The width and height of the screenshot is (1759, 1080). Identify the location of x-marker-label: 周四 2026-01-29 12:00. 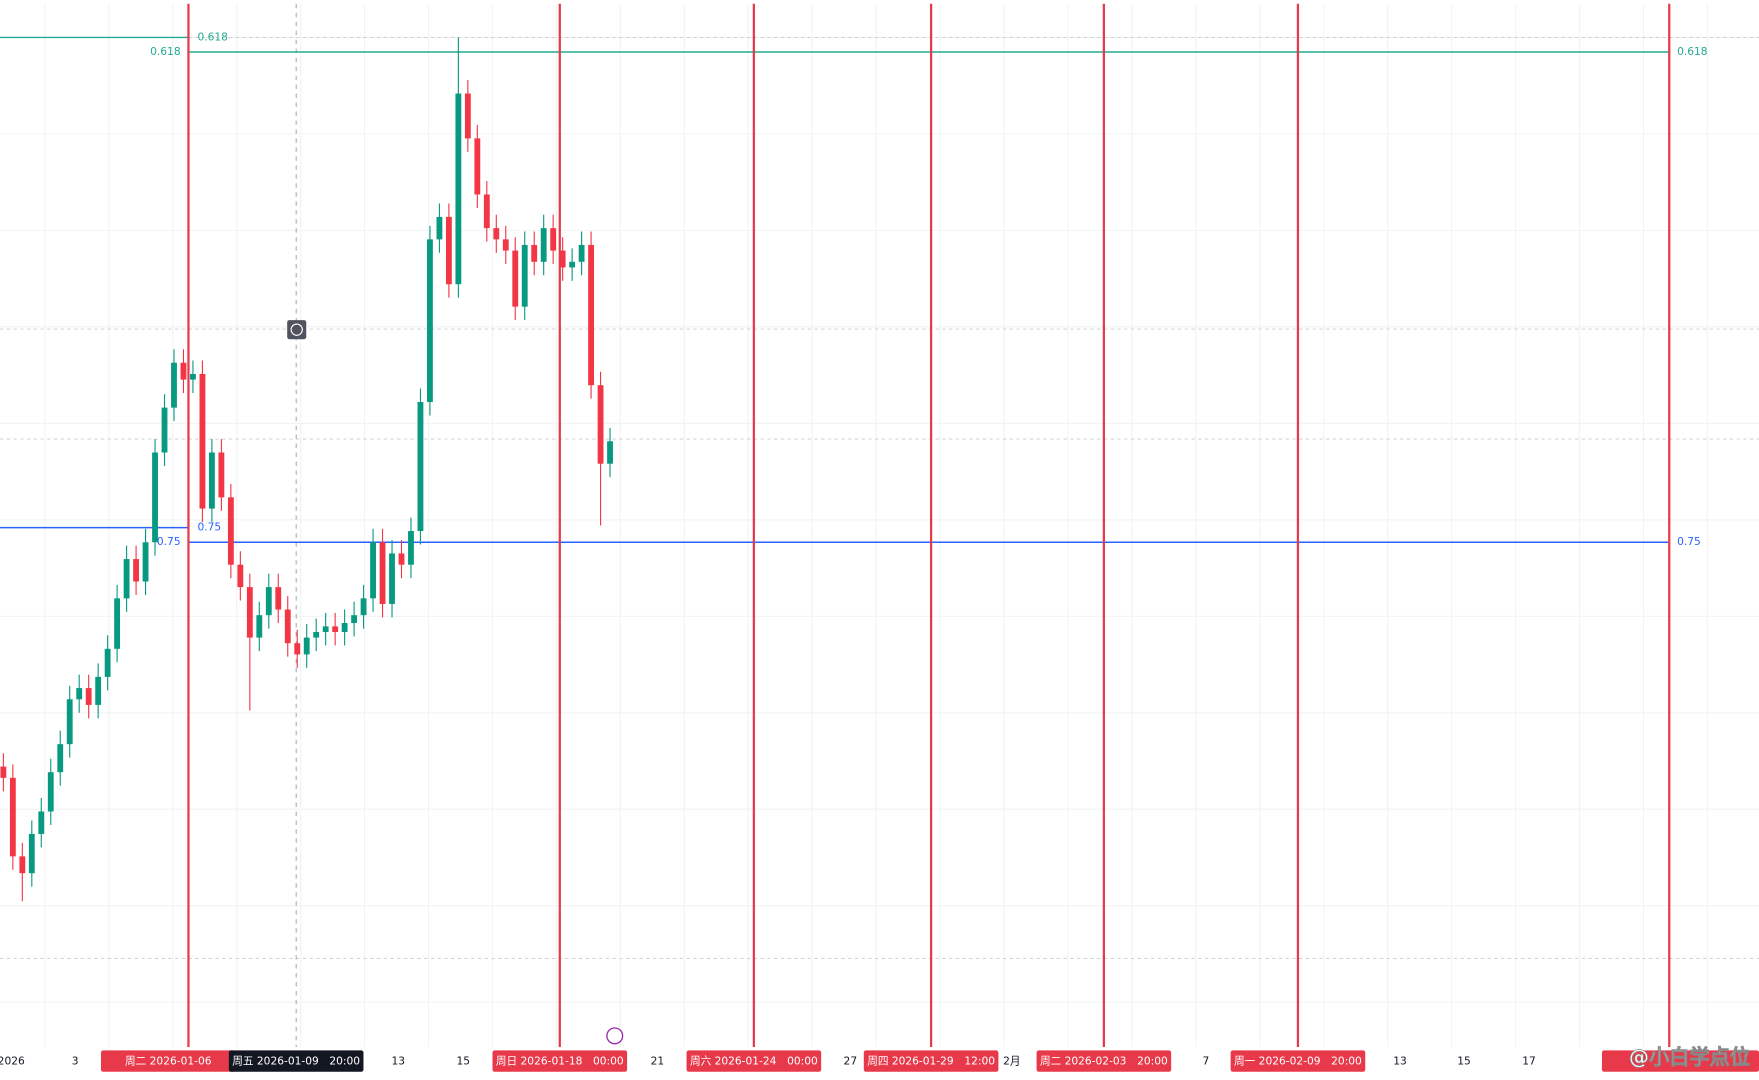
(931, 1061).